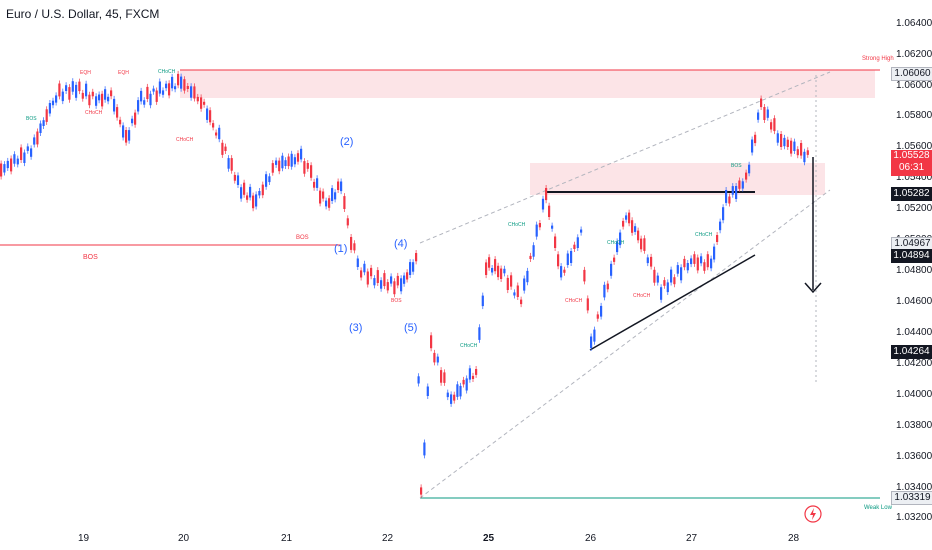 The image size is (932, 550). Describe the element at coordinates (911, 498) in the screenshot. I see `weak-low-price-tag: 1.03319` at that location.